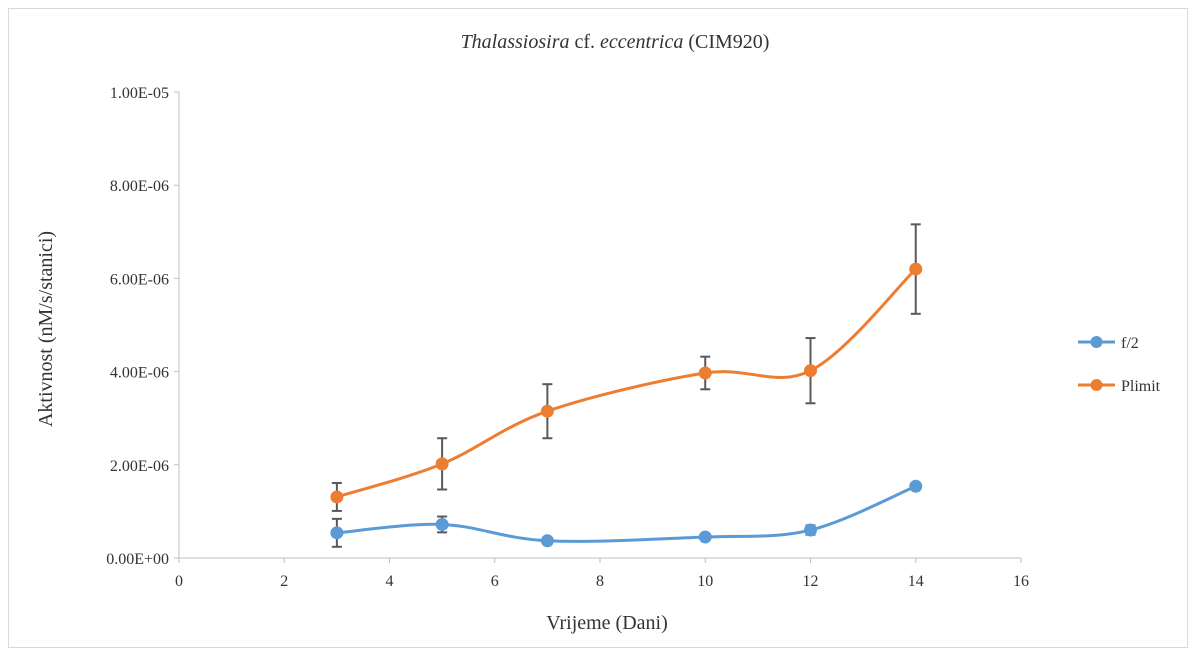  I want to click on legend-item-f-2: f/2, so click(1108, 343).